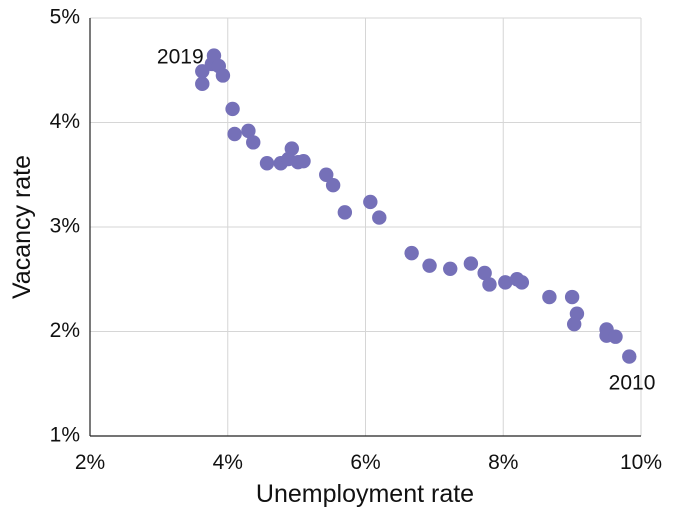 The height and width of the screenshot is (511, 698). Describe the element at coordinates (365, 494) in the screenshot. I see `x-axis-title: Unemployment rate` at that location.